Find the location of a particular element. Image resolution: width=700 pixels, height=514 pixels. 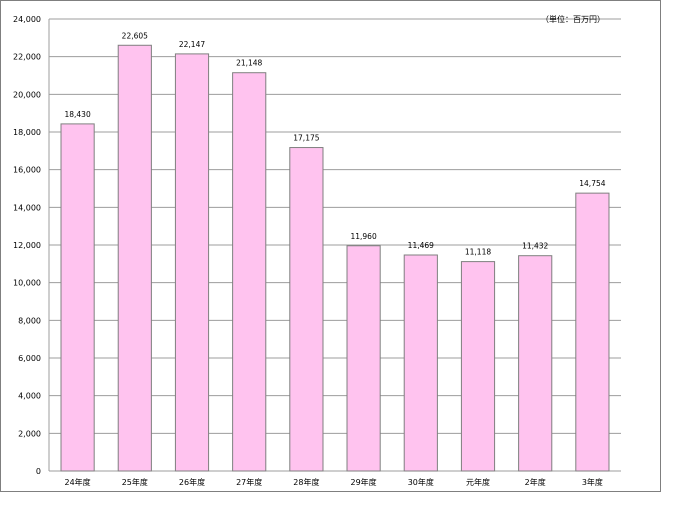

data-label: 11,432 is located at coordinates (535, 246).